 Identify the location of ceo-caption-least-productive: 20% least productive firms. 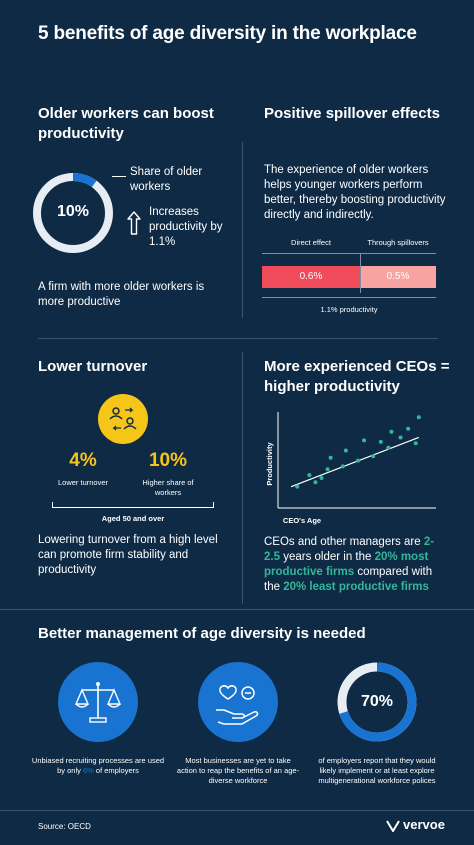
(356, 587).